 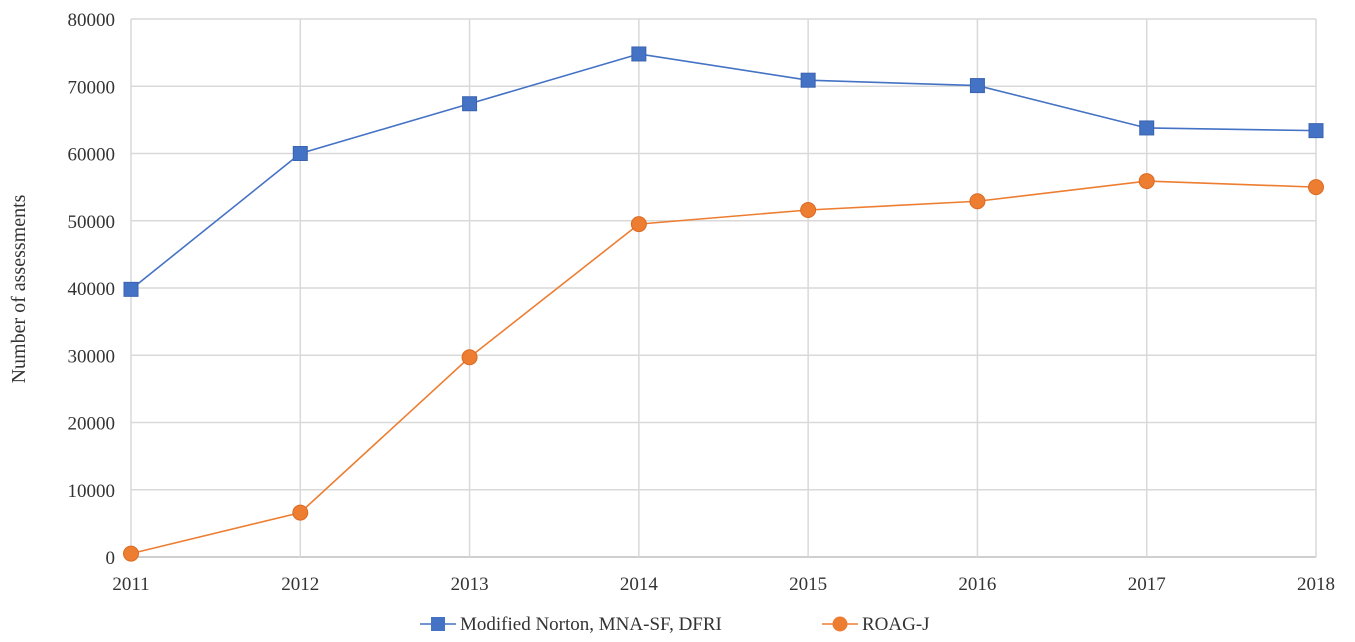 What do you see at coordinates (92, 222) in the screenshot?
I see `y-tick-label: 50000` at bounding box center [92, 222].